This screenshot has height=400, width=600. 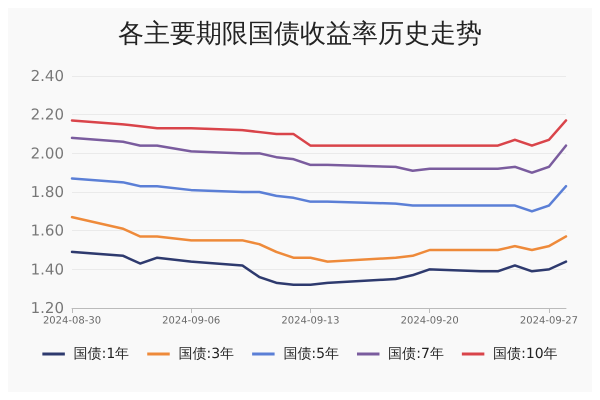 I want to click on y-tick-label: 1.40, so click(x=47, y=269).